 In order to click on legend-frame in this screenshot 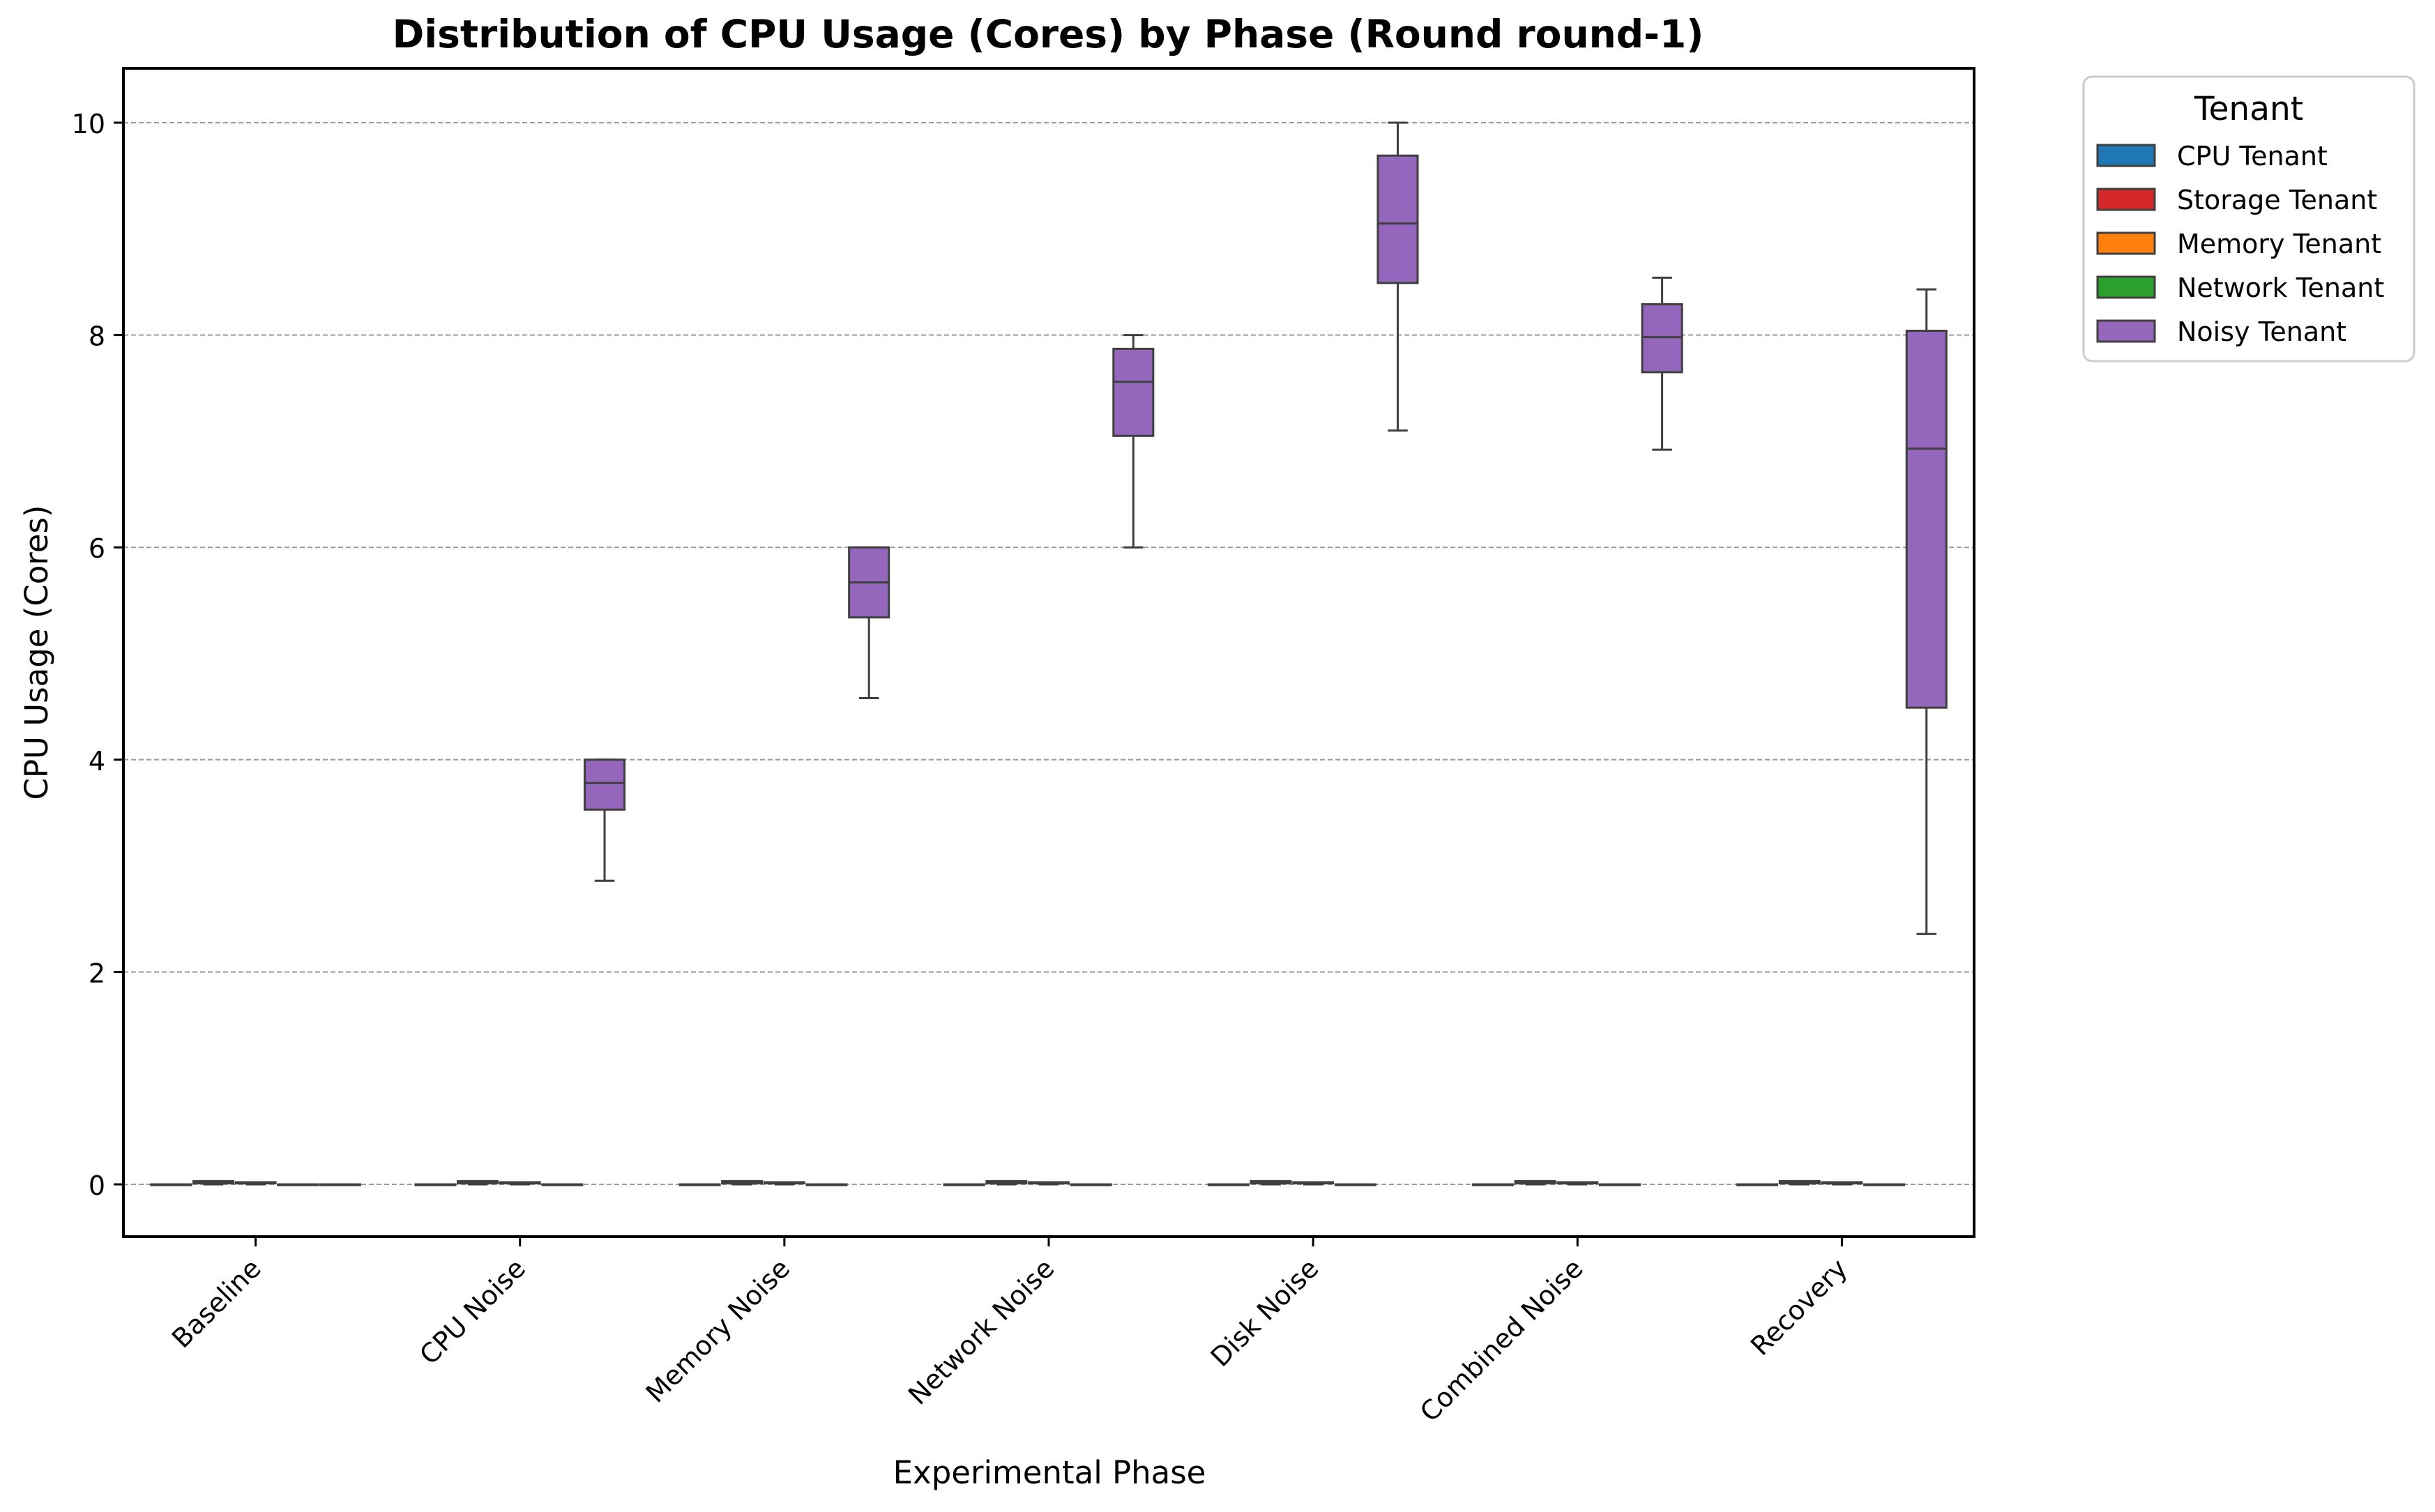, I will do `click(2248, 218)`.